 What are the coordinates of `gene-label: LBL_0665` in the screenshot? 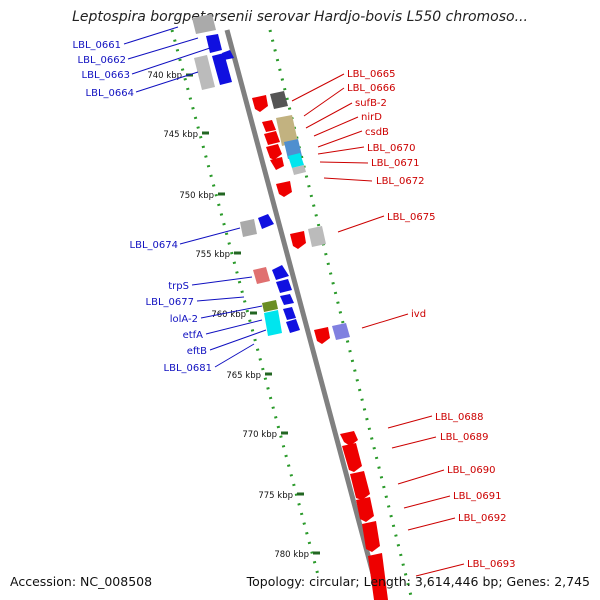 It's located at (371, 74).